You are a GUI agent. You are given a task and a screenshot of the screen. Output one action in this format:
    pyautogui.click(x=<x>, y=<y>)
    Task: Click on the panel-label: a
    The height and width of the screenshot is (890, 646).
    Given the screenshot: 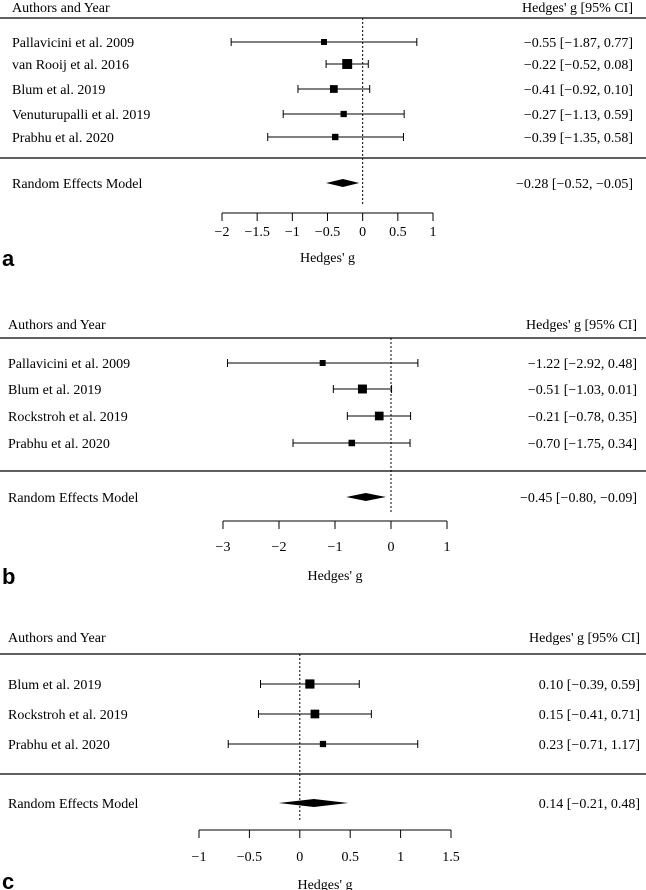 What is the action you would take?
    pyautogui.click(x=8, y=258)
    